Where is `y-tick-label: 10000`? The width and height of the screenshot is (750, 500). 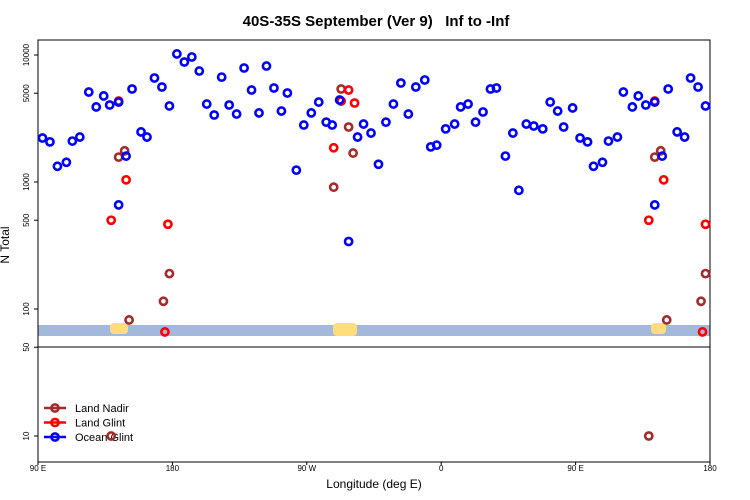 y-tick-label: 10000 is located at coordinates (26, 54).